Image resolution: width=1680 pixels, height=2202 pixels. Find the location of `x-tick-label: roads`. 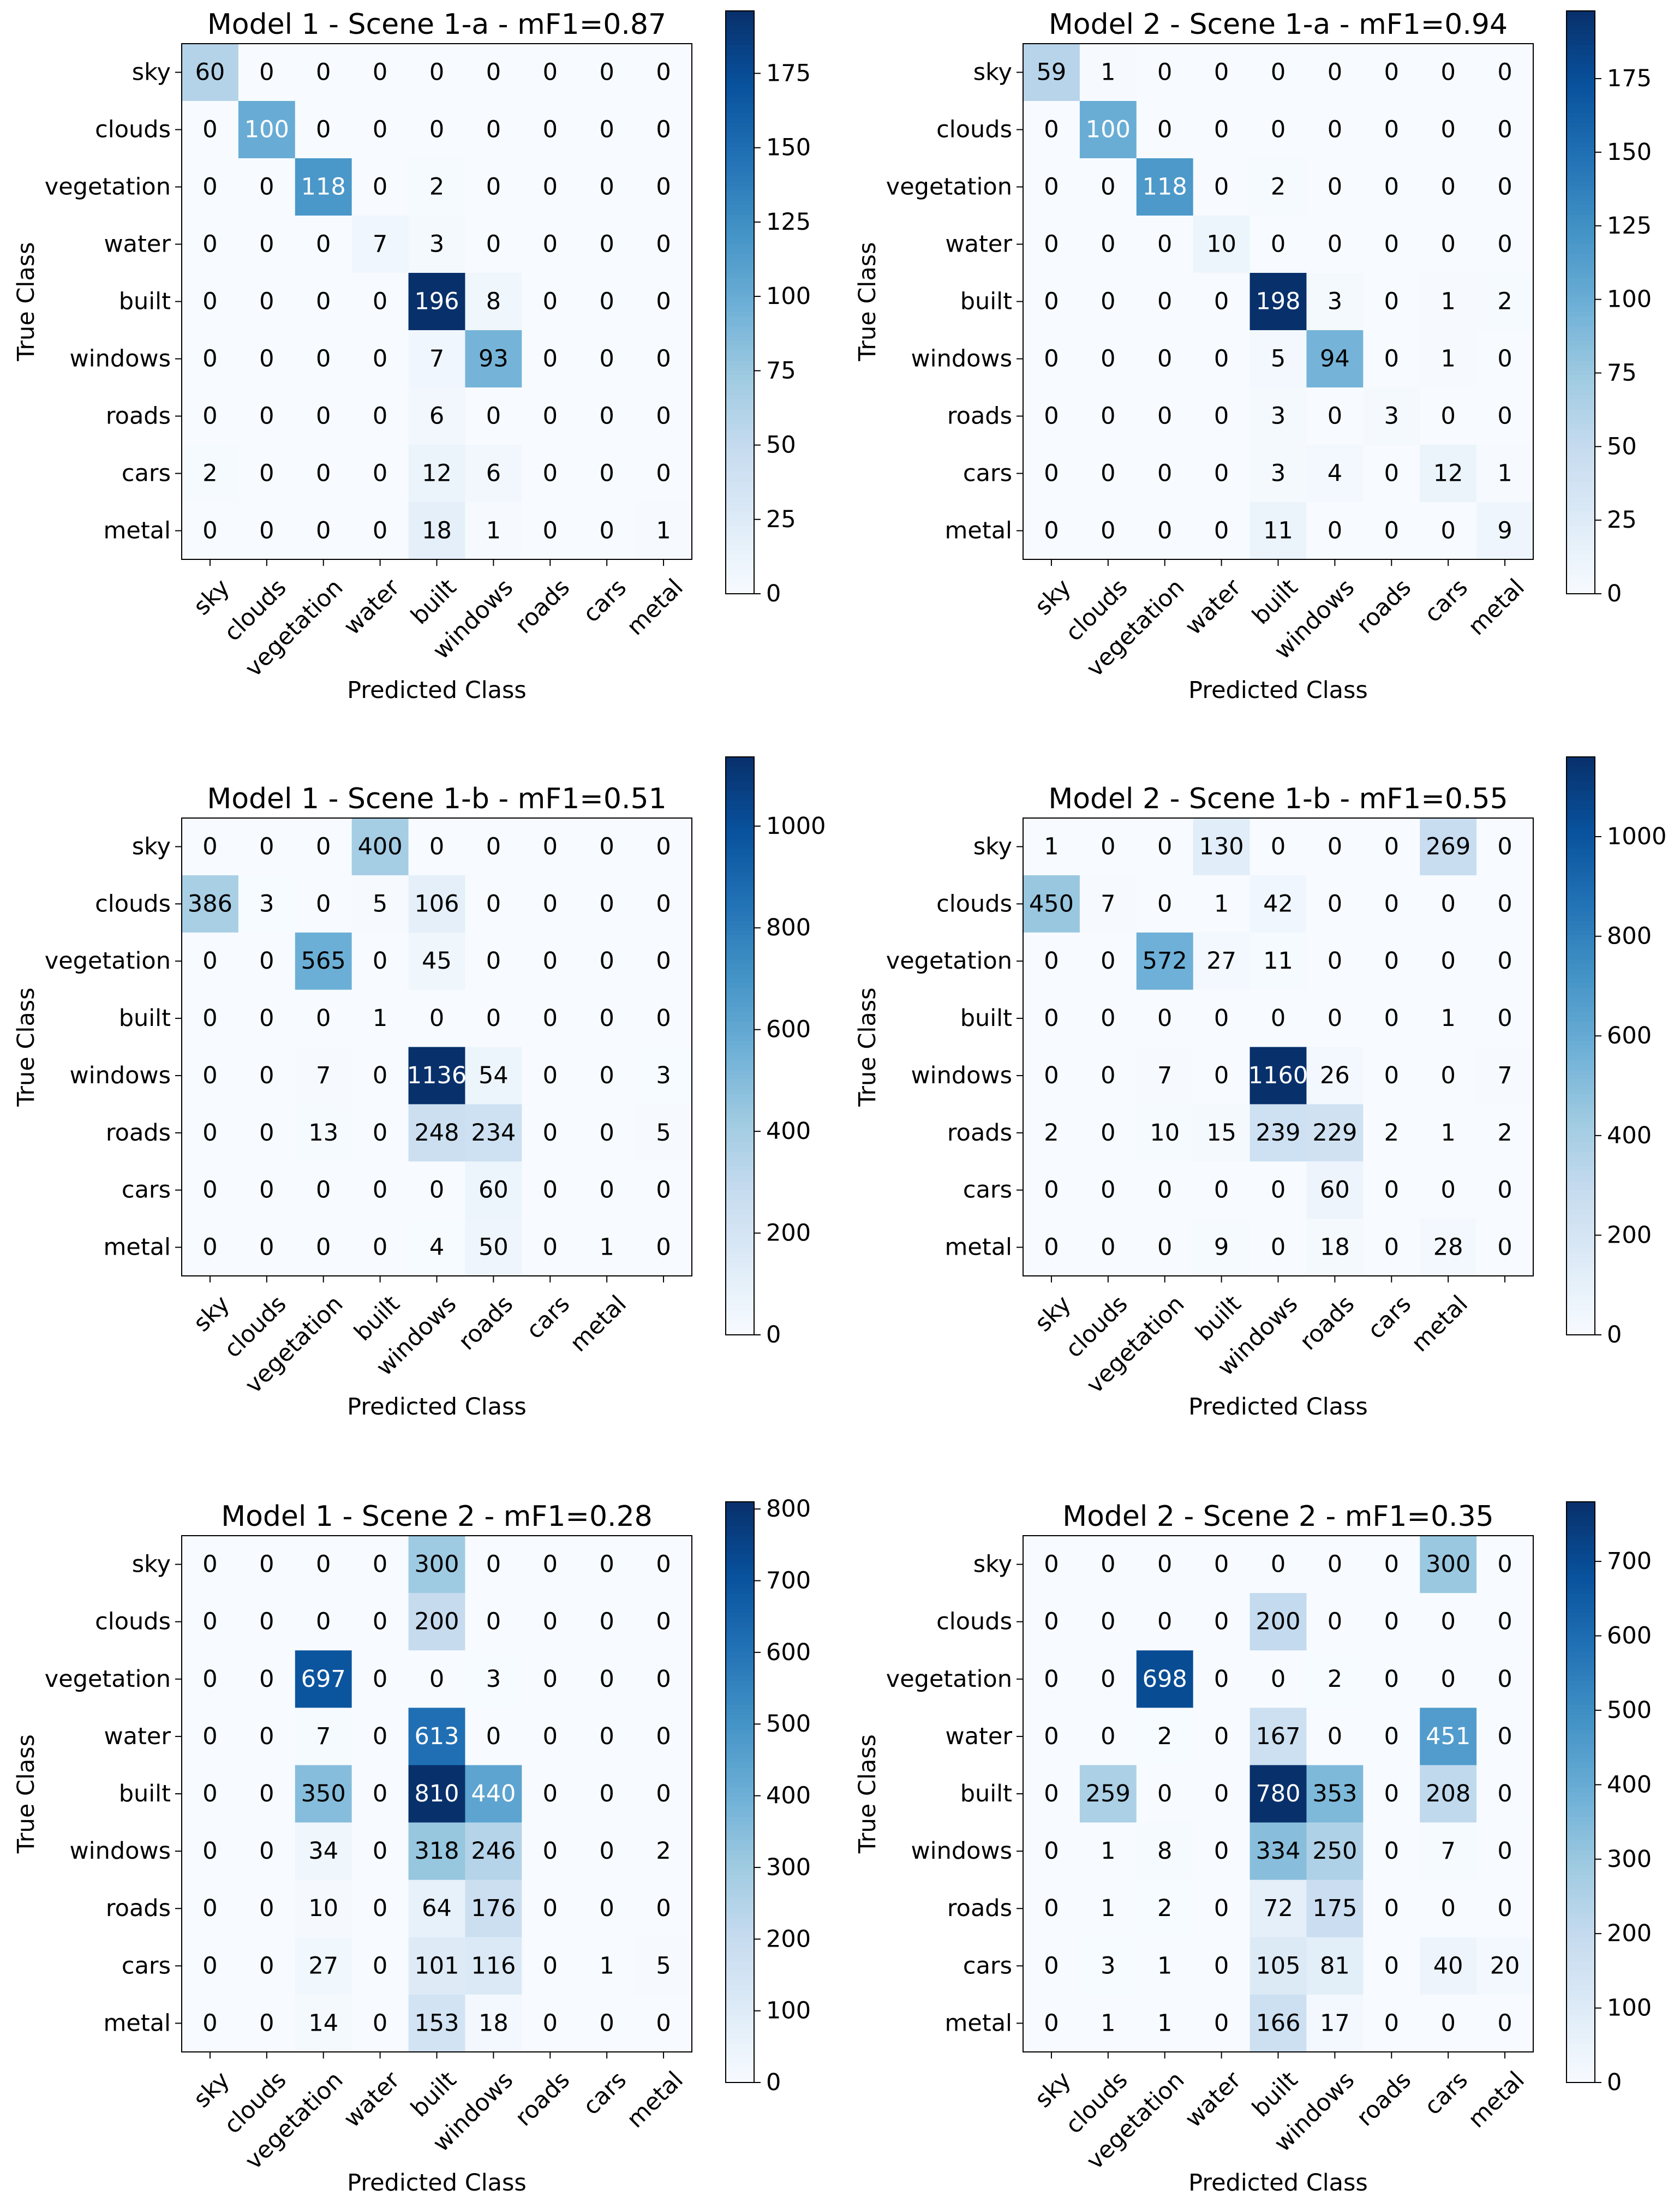

x-tick-label: roads is located at coordinates (486, 1323).